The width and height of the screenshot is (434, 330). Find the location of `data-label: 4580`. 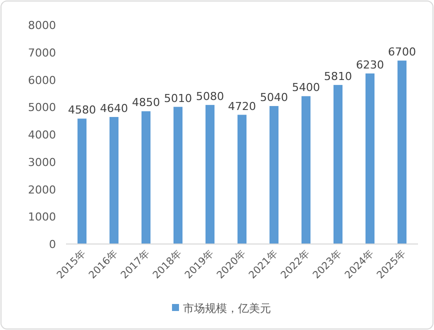

data-label: 4580 is located at coordinates (82, 110).